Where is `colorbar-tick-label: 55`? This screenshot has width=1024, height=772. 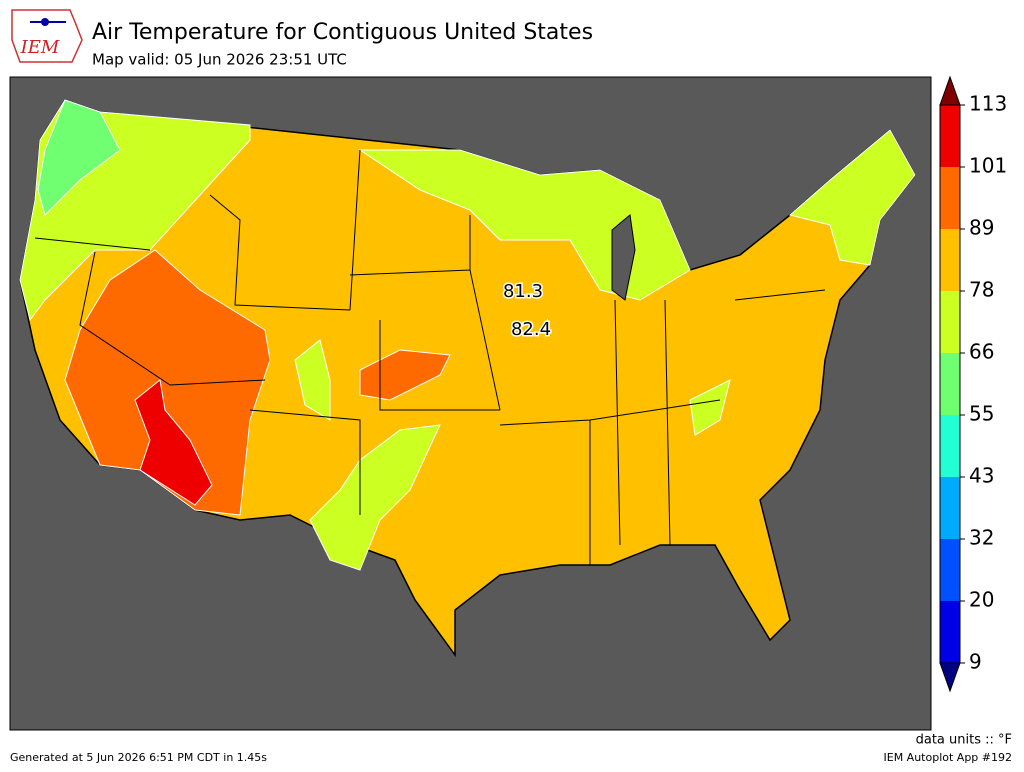
colorbar-tick-label: 55 is located at coordinates (981, 414).